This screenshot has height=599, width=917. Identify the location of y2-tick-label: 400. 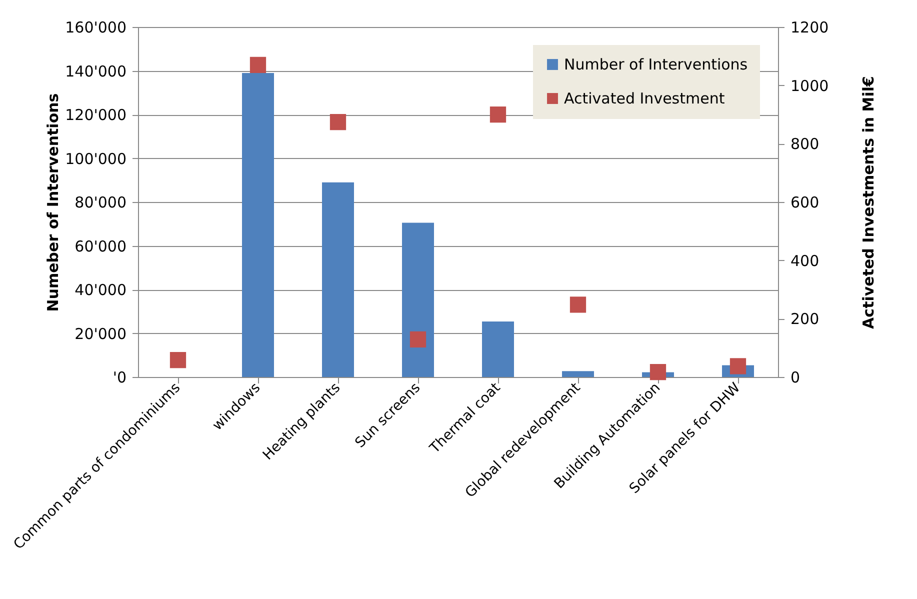
(805, 261).